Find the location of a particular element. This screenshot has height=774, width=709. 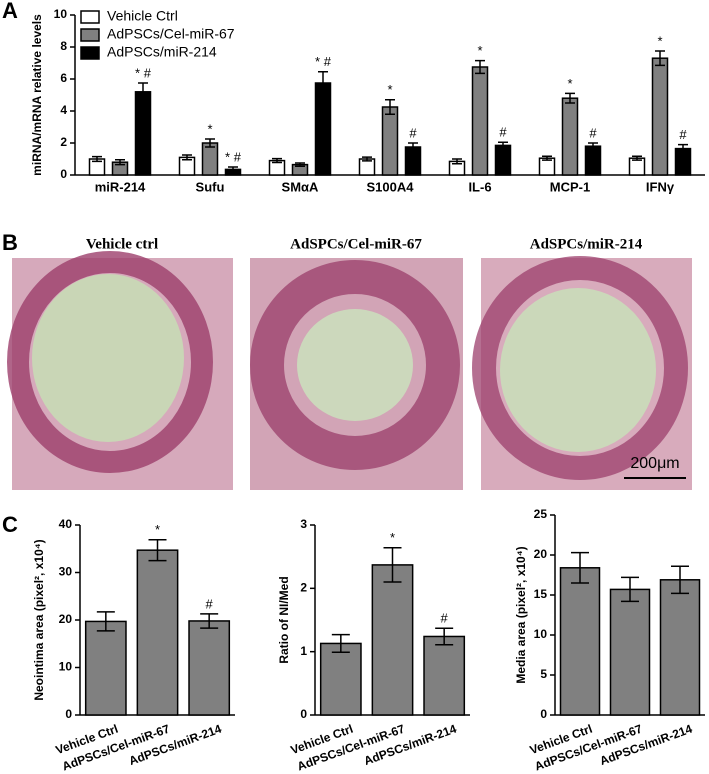

y-tick-label: 4 is located at coordinates (63, 110).